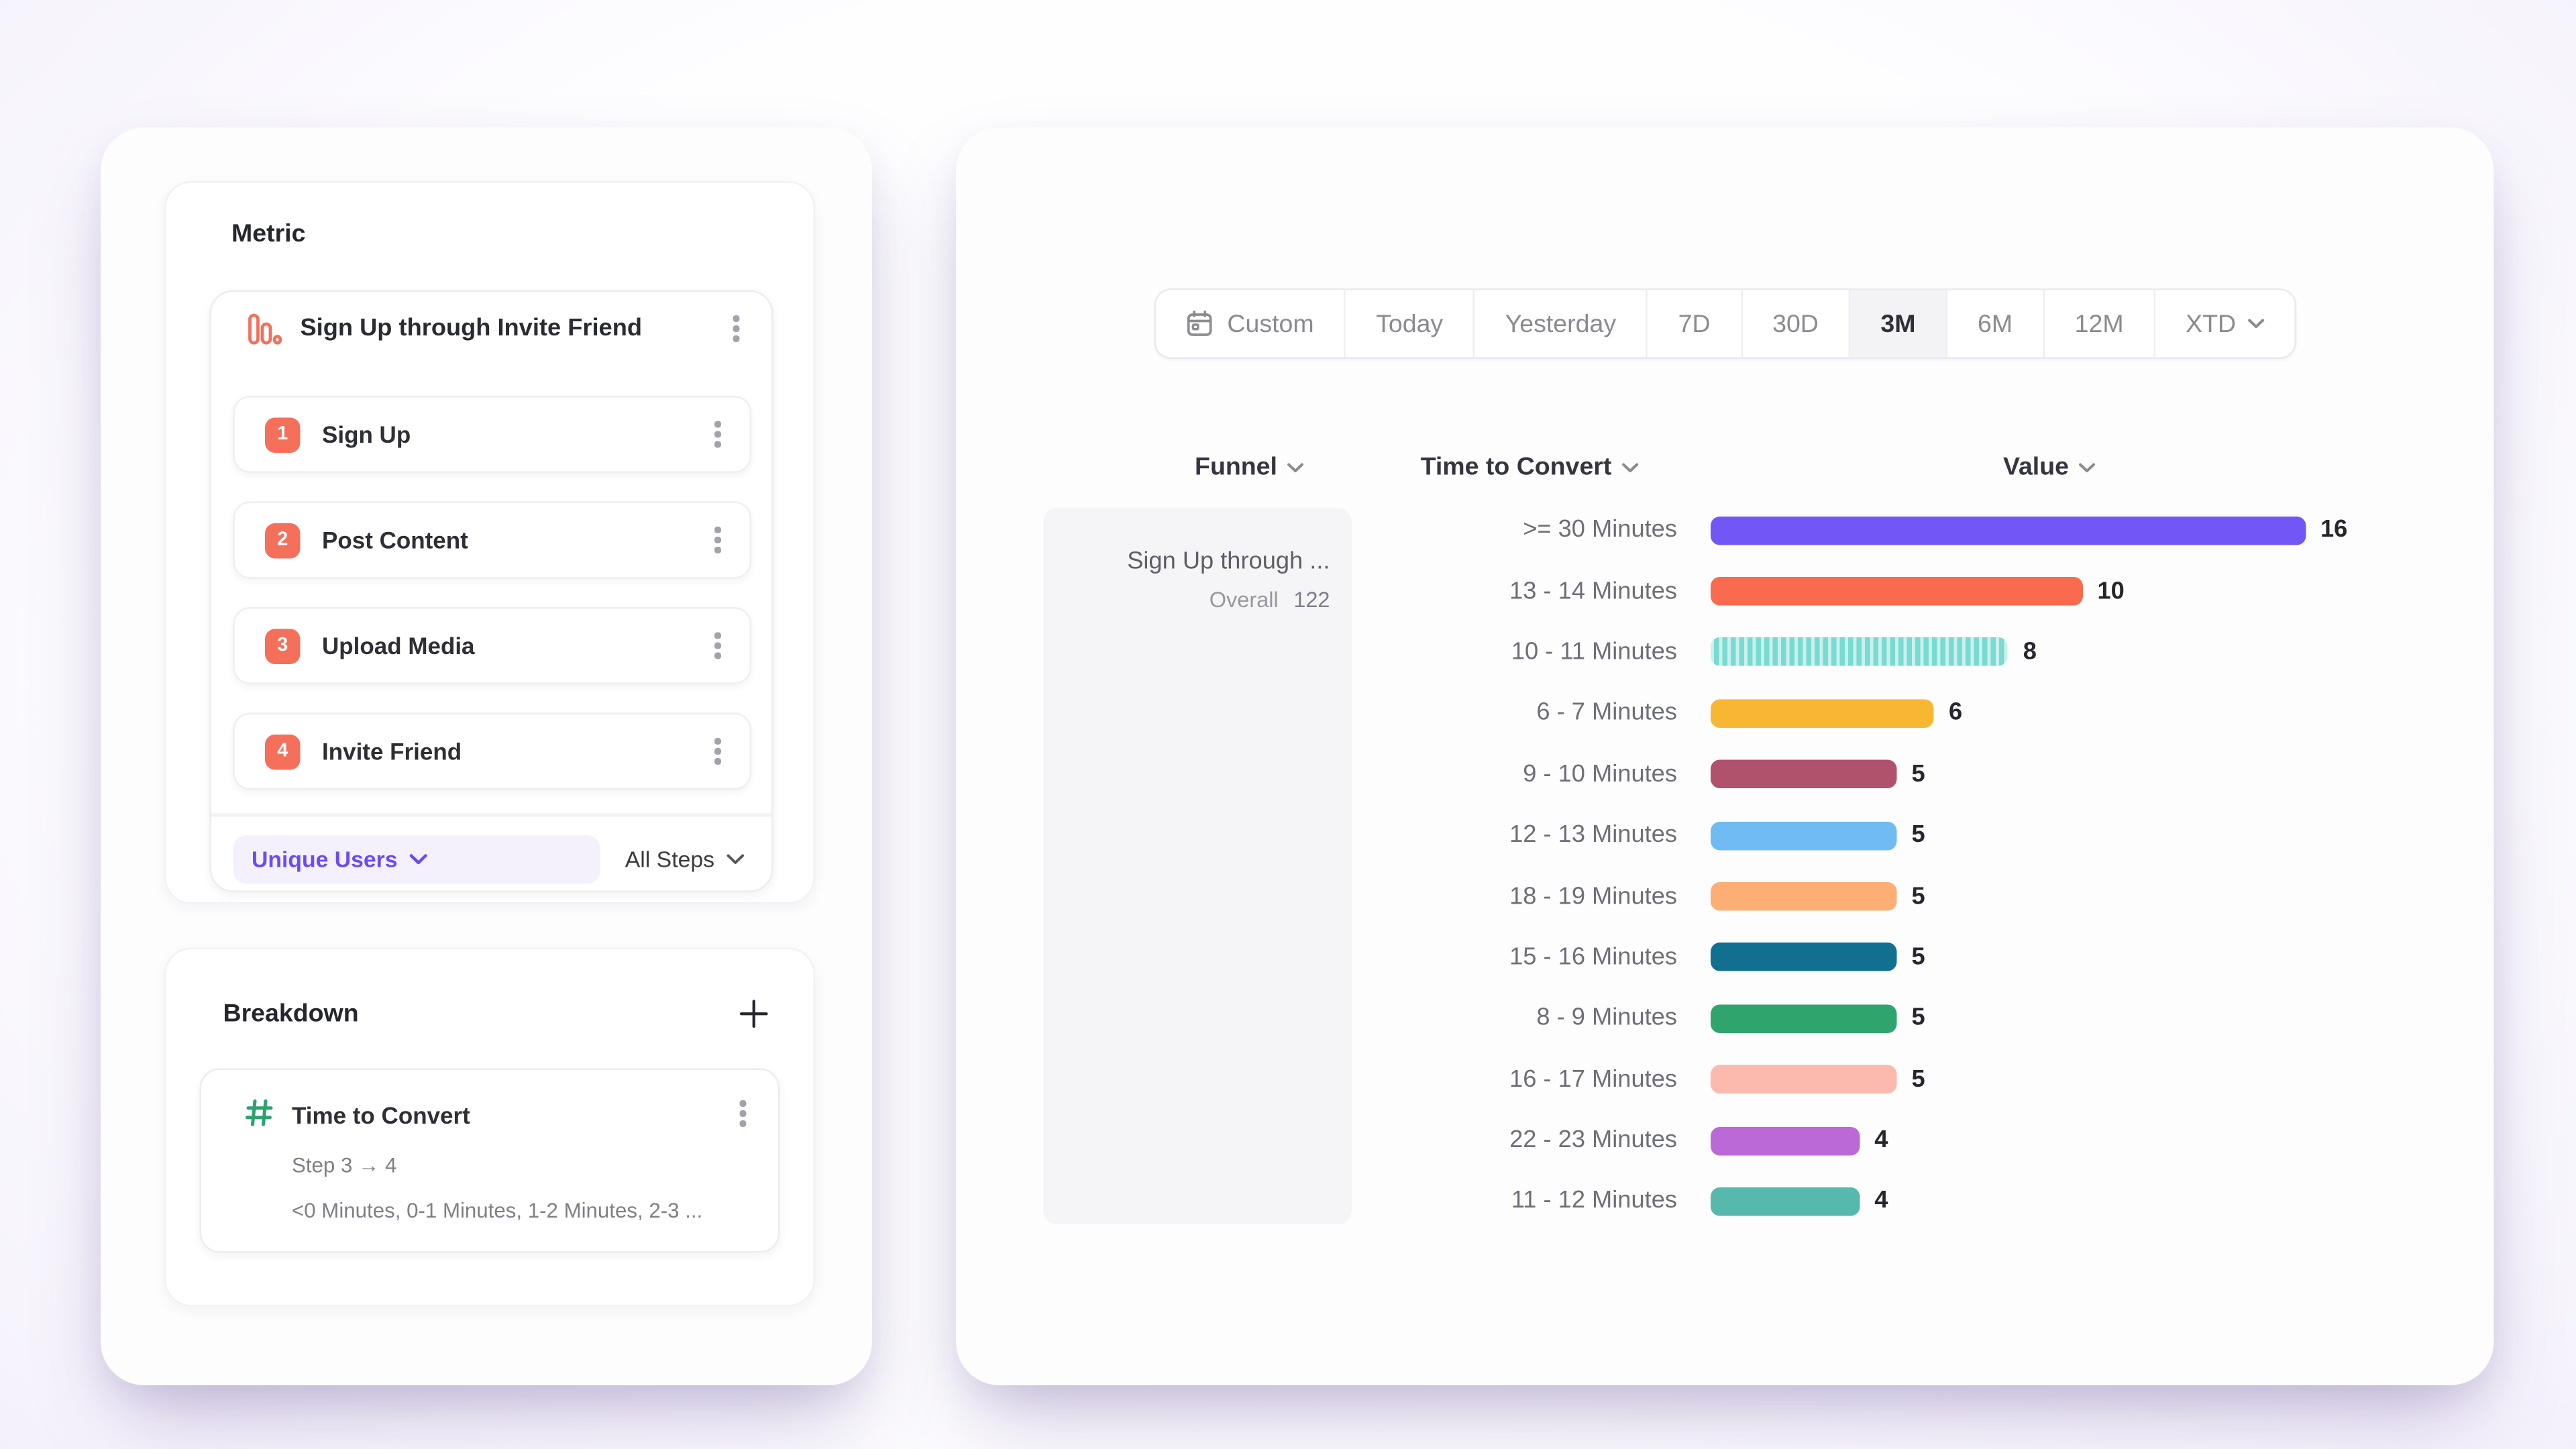 Image resolution: width=2576 pixels, height=1449 pixels. Describe the element at coordinates (471, 328) in the screenshot. I see `funnel-metric-name: Sign Up through Invite Friend` at that location.